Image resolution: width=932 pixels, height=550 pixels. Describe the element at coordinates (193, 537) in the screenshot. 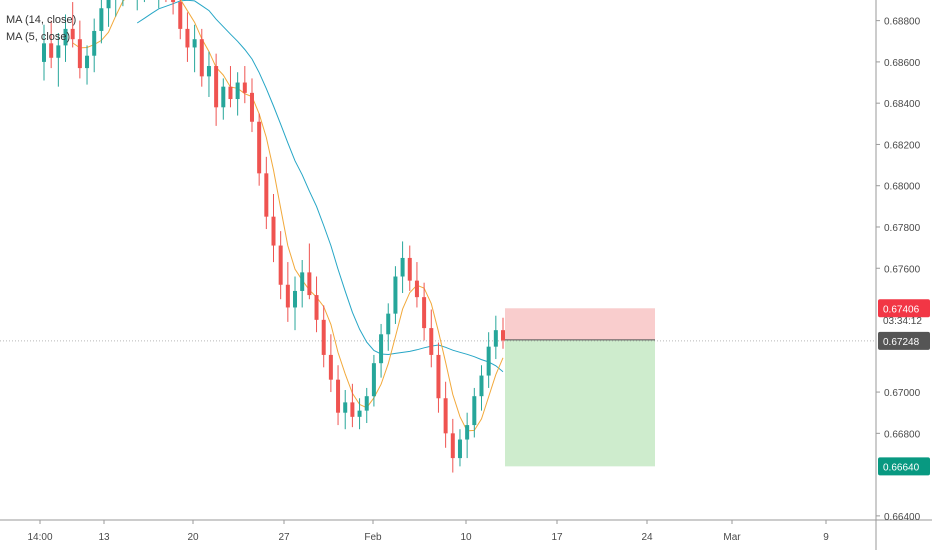

I see `x-tick-label: 20` at that location.